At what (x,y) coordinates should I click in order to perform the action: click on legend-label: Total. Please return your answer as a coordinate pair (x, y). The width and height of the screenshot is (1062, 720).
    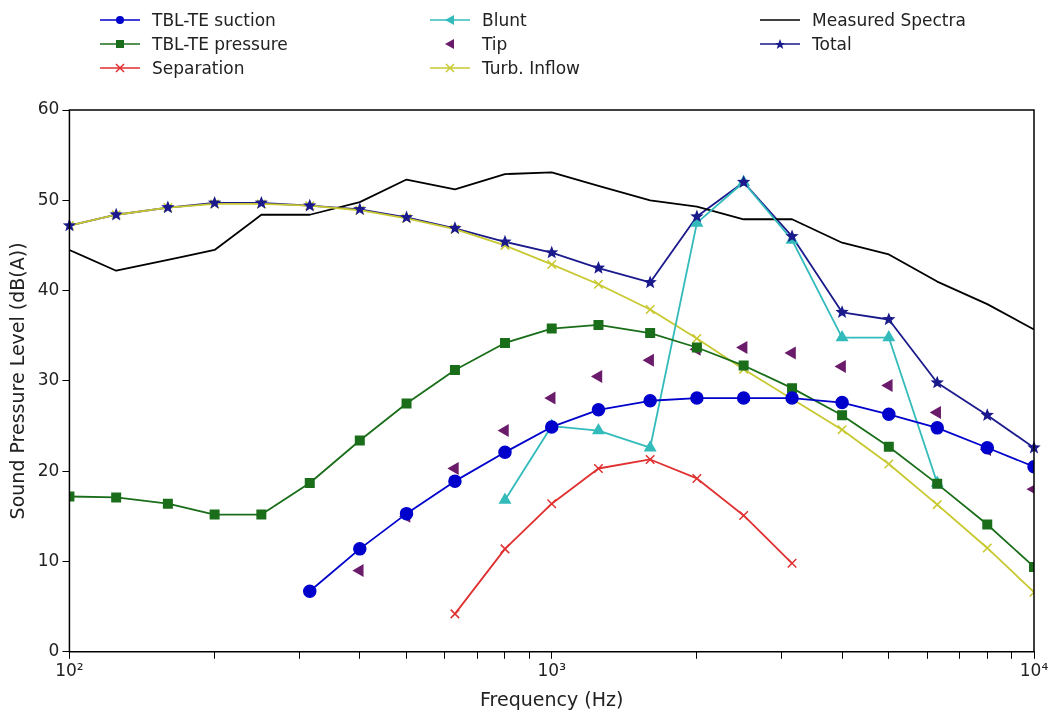
    Looking at the image, I should click on (832, 44).